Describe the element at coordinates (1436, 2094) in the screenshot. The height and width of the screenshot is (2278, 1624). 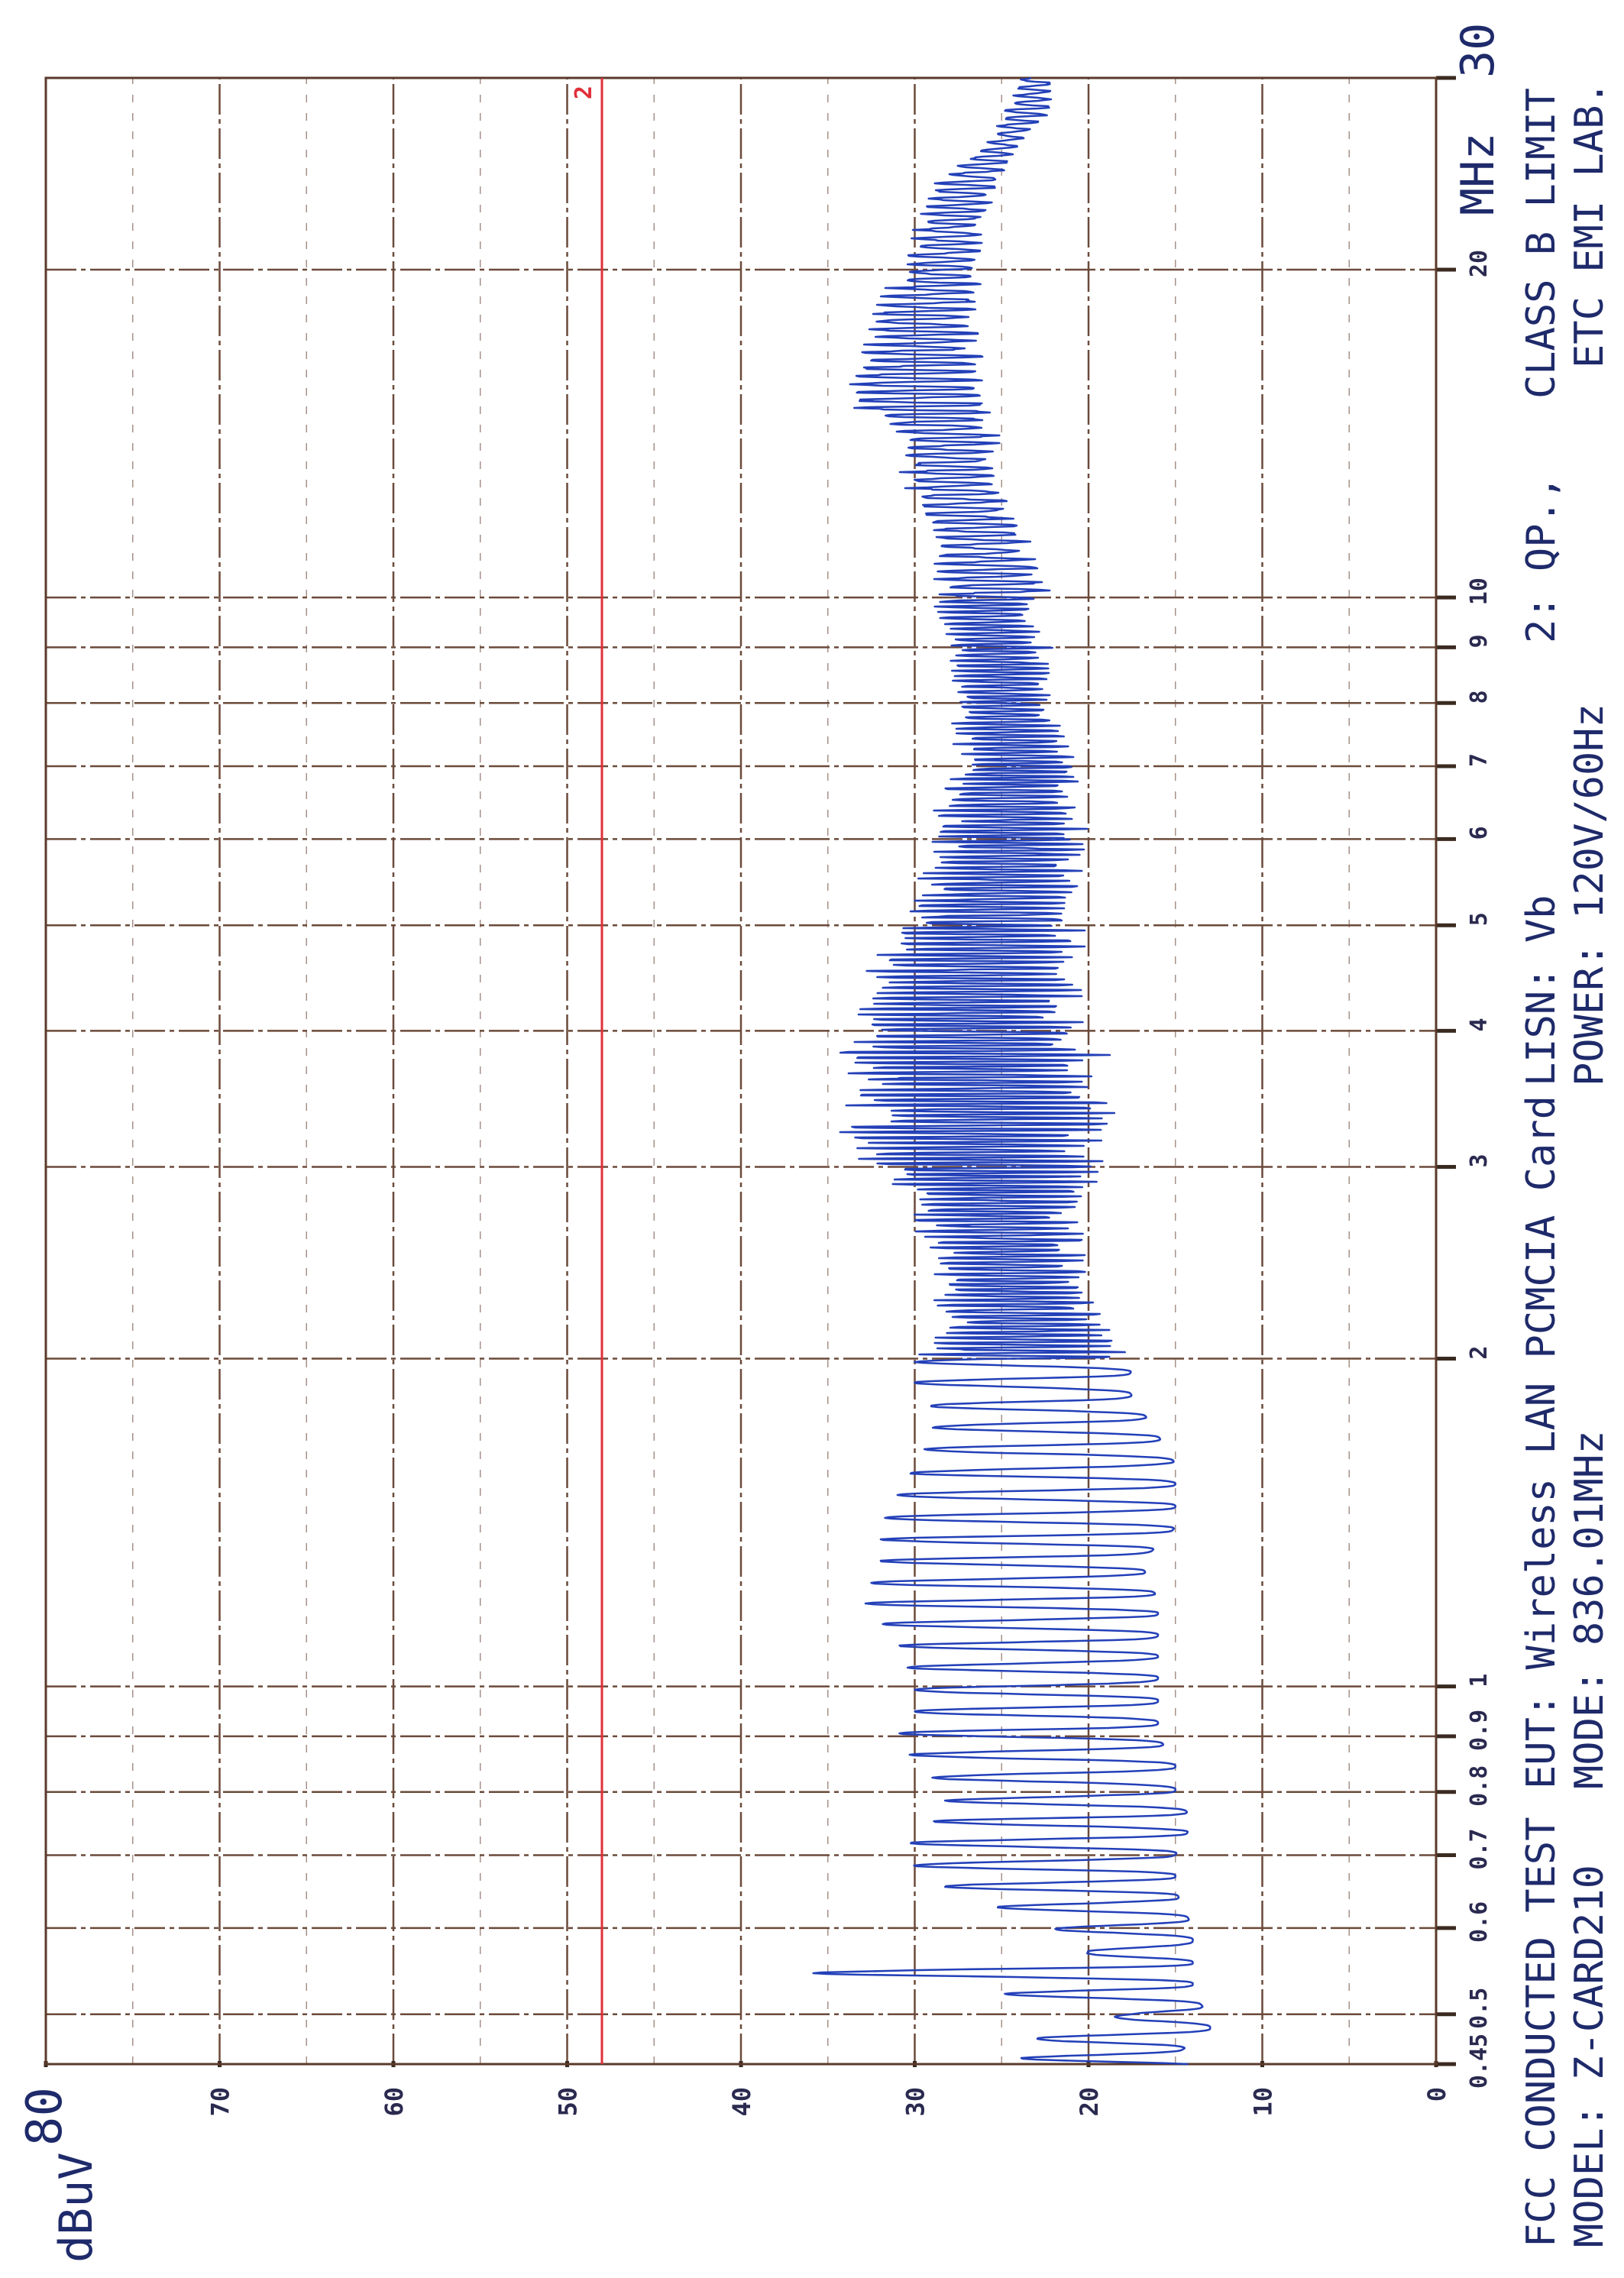
I see `y-tick-label: 0` at that location.